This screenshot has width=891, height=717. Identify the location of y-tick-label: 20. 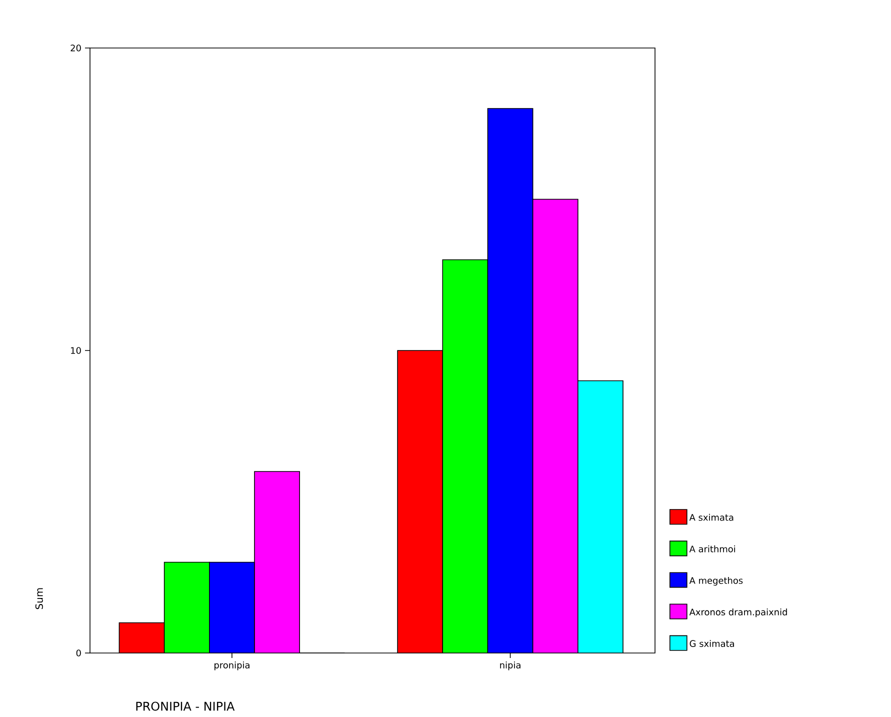
(75, 48).